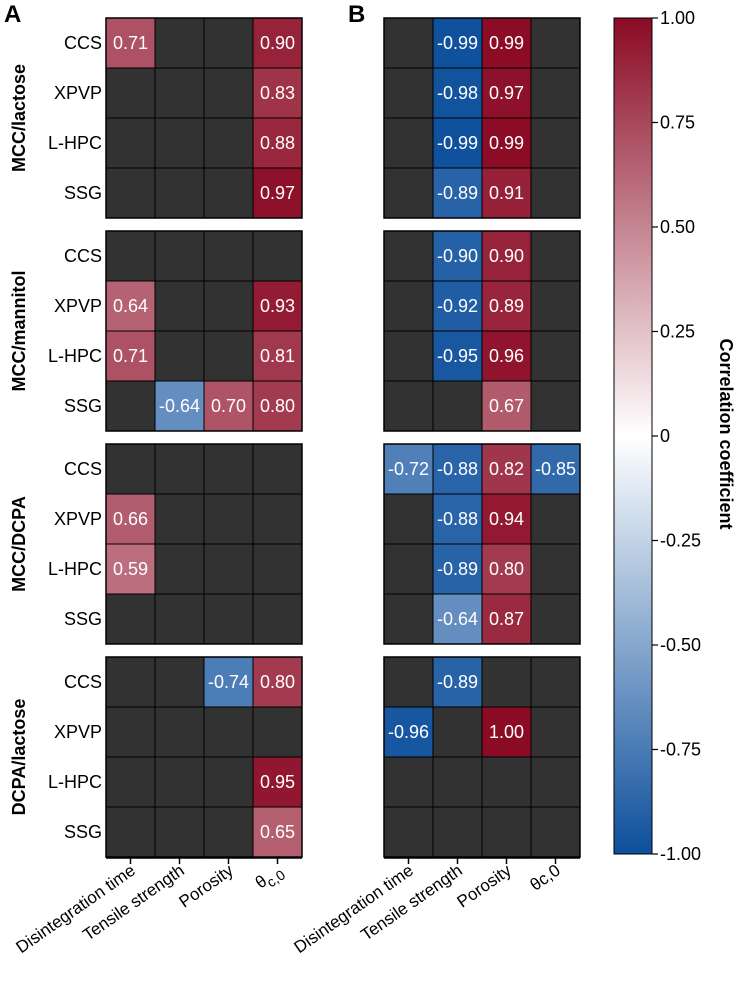 The width and height of the screenshot is (739, 998). Describe the element at coordinates (677, 123) in the screenshot. I see `colorbar-tick-label: 0.75` at that location.